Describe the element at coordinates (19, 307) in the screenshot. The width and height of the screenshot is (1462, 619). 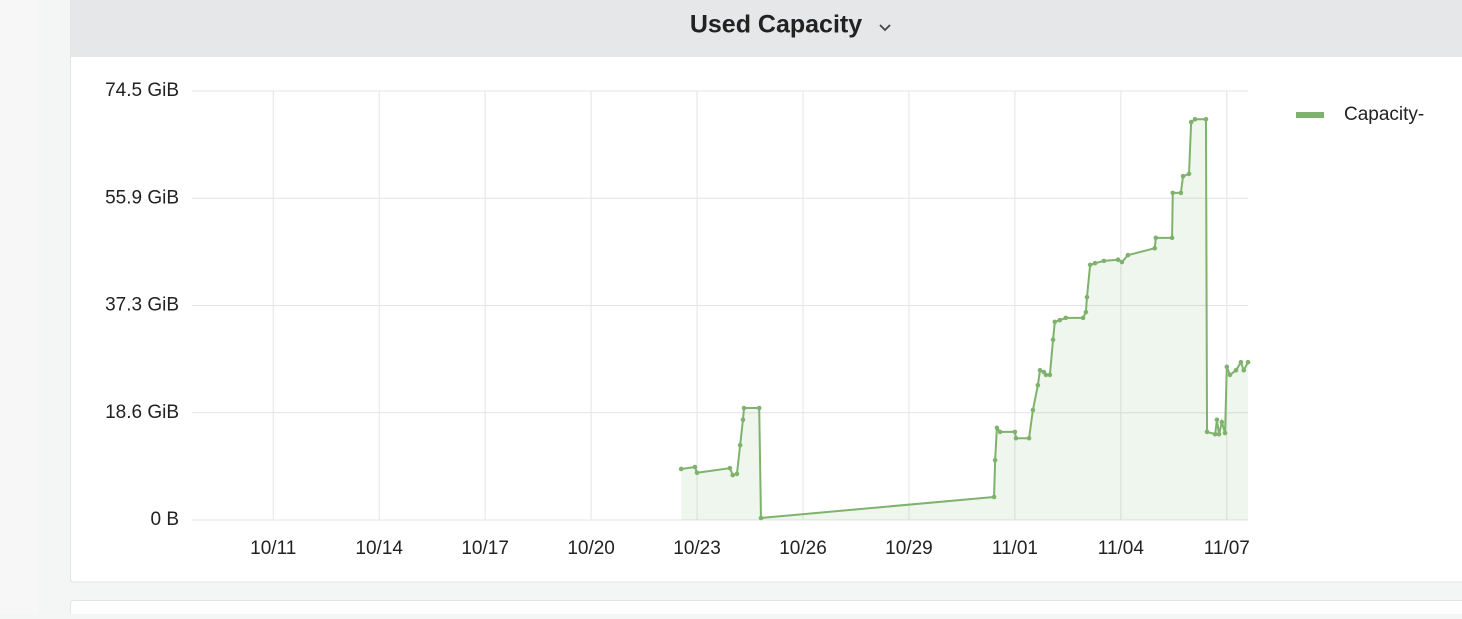
I see `sidebar` at that location.